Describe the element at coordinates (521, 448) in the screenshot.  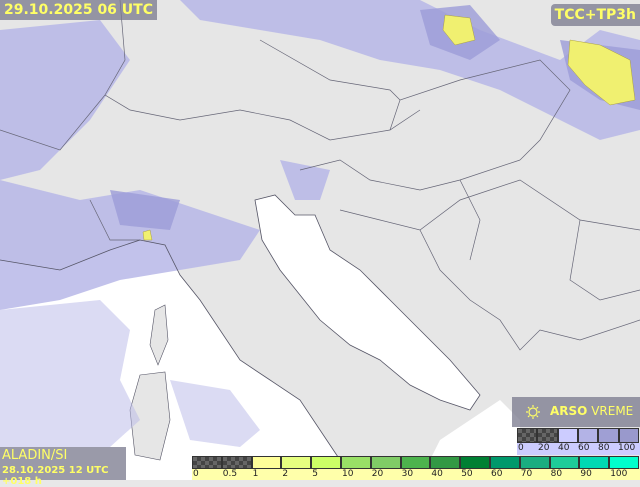
I see `cloud-legend-label: 0` at that location.